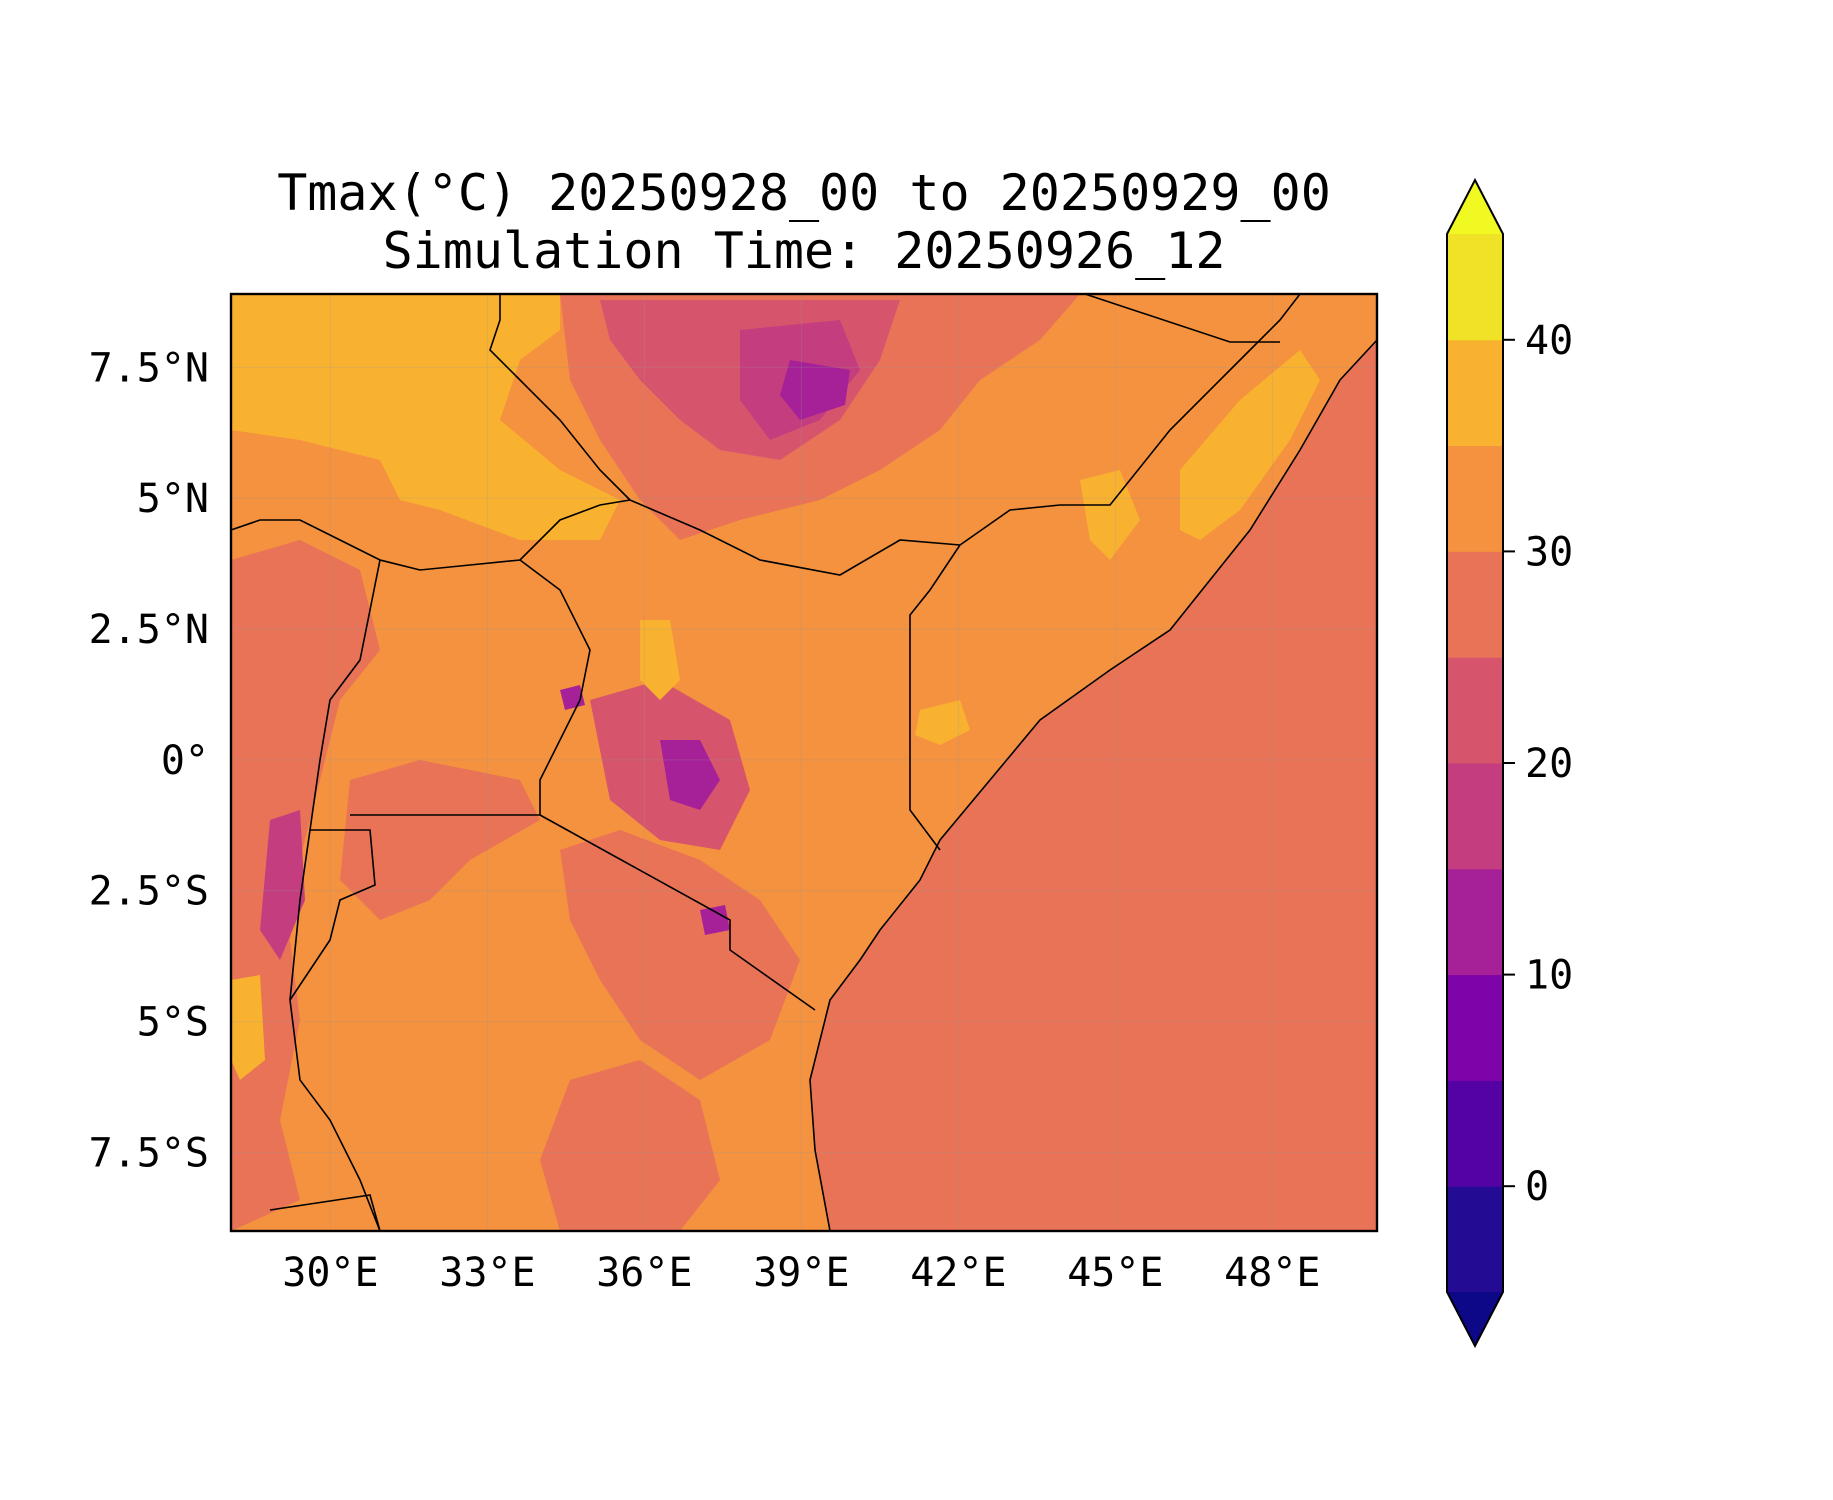 The height and width of the screenshot is (1500, 1833). What do you see at coordinates (487, 1273) in the screenshot?
I see `x-tick-label: 33°E` at bounding box center [487, 1273].